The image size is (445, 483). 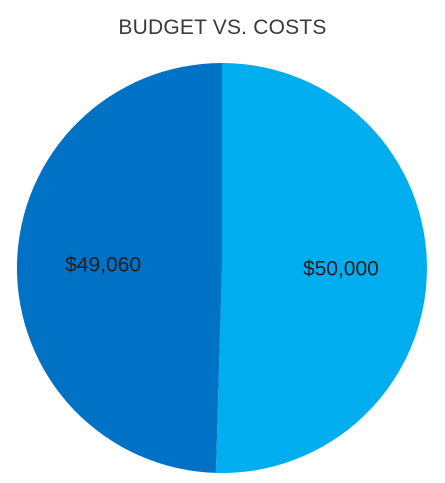 What do you see at coordinates (103, 265) in the screenshot?
I see `pie-slice-label-1: $49,060` at bounding box center [103, 265].